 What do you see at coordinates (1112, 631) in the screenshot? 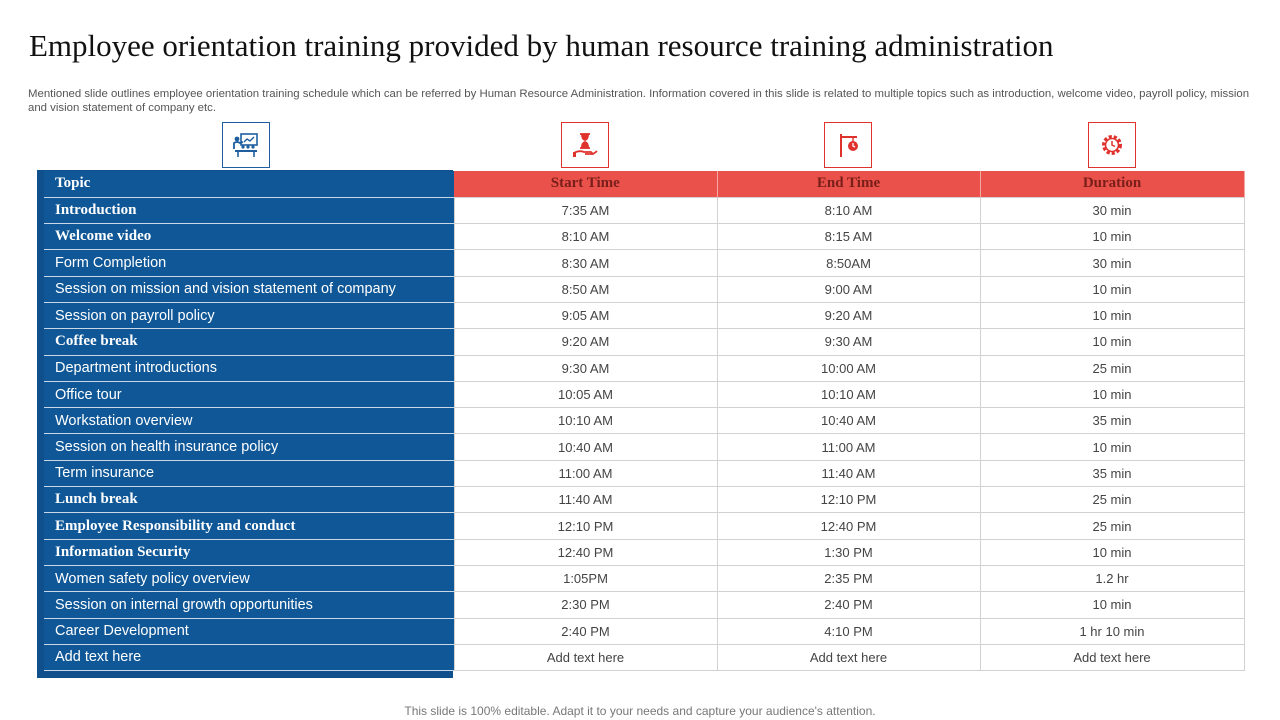
I see `duration-cell: 1 hr 10 min` at bounding box center [1112, 631].